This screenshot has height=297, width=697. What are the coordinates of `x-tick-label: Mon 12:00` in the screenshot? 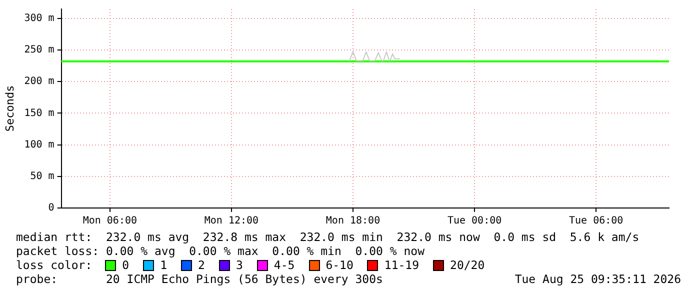 It's located at (231, 221).